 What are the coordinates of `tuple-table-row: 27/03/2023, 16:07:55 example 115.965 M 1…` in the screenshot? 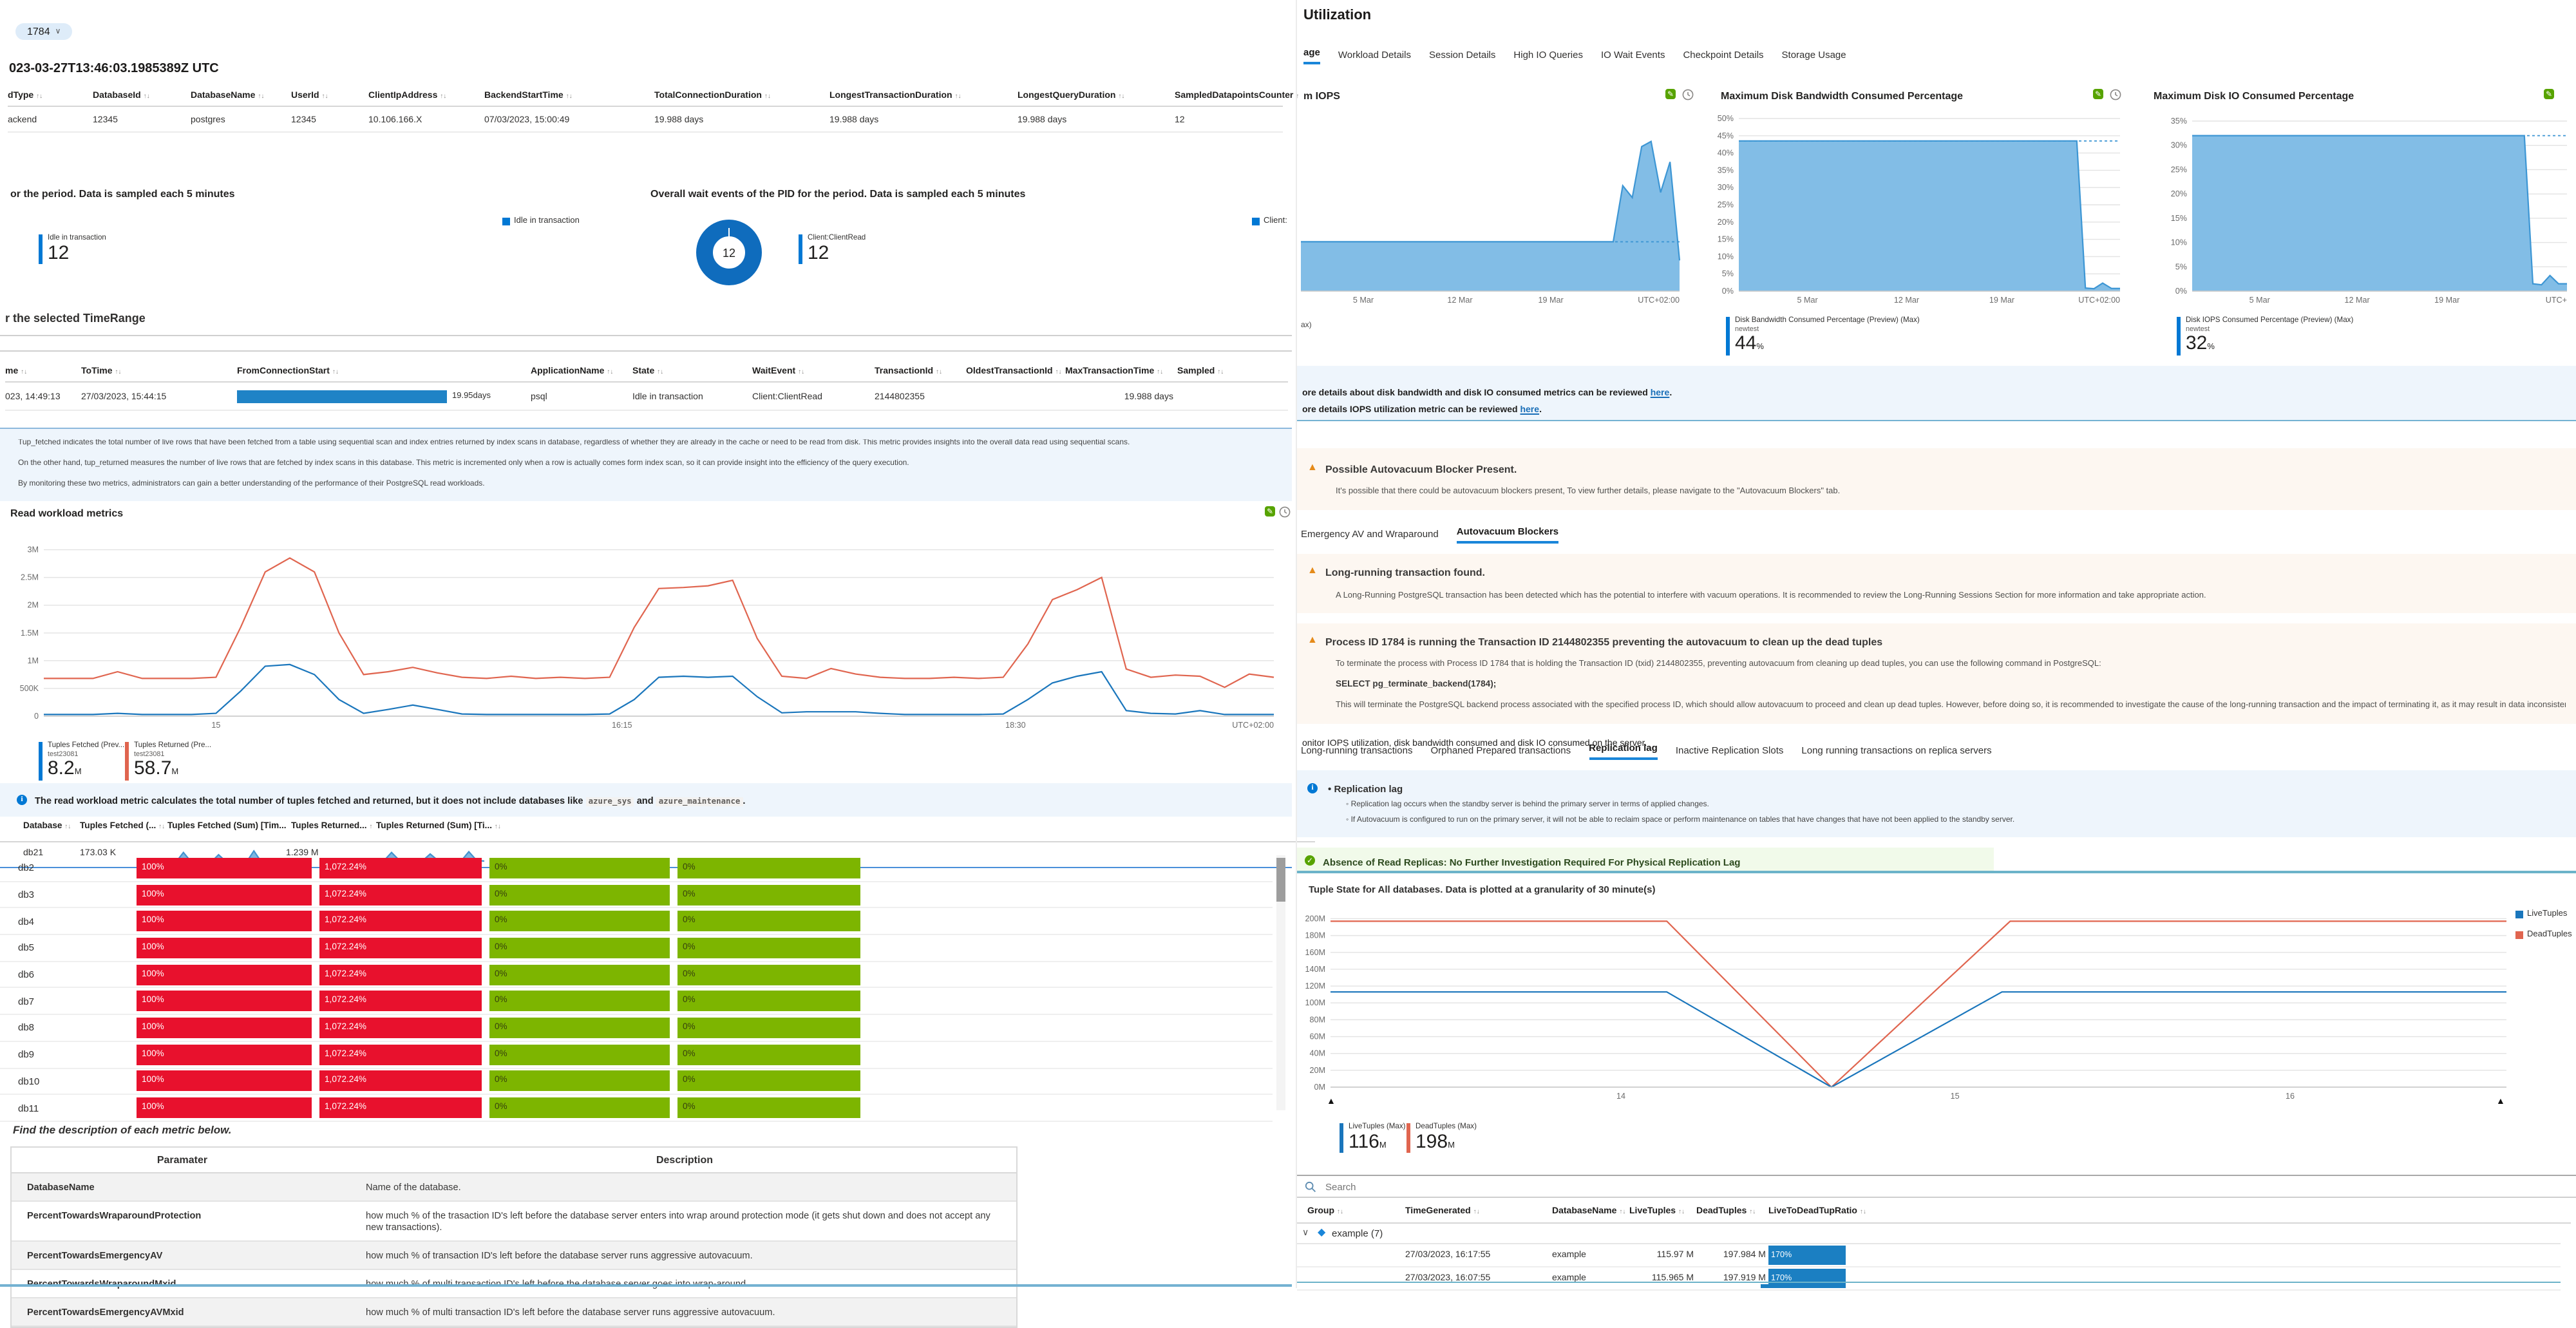 It's located at (1929, 1279).